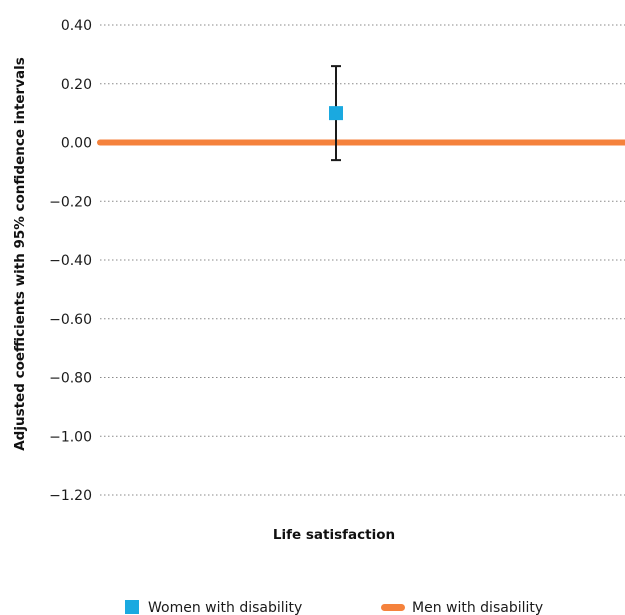 This screenshot has height=615, width=625. What do you see at coordinates (70, 379) in the screenshot?
I see `y-tick-label: −0.80` at bounding box center [70, 379].